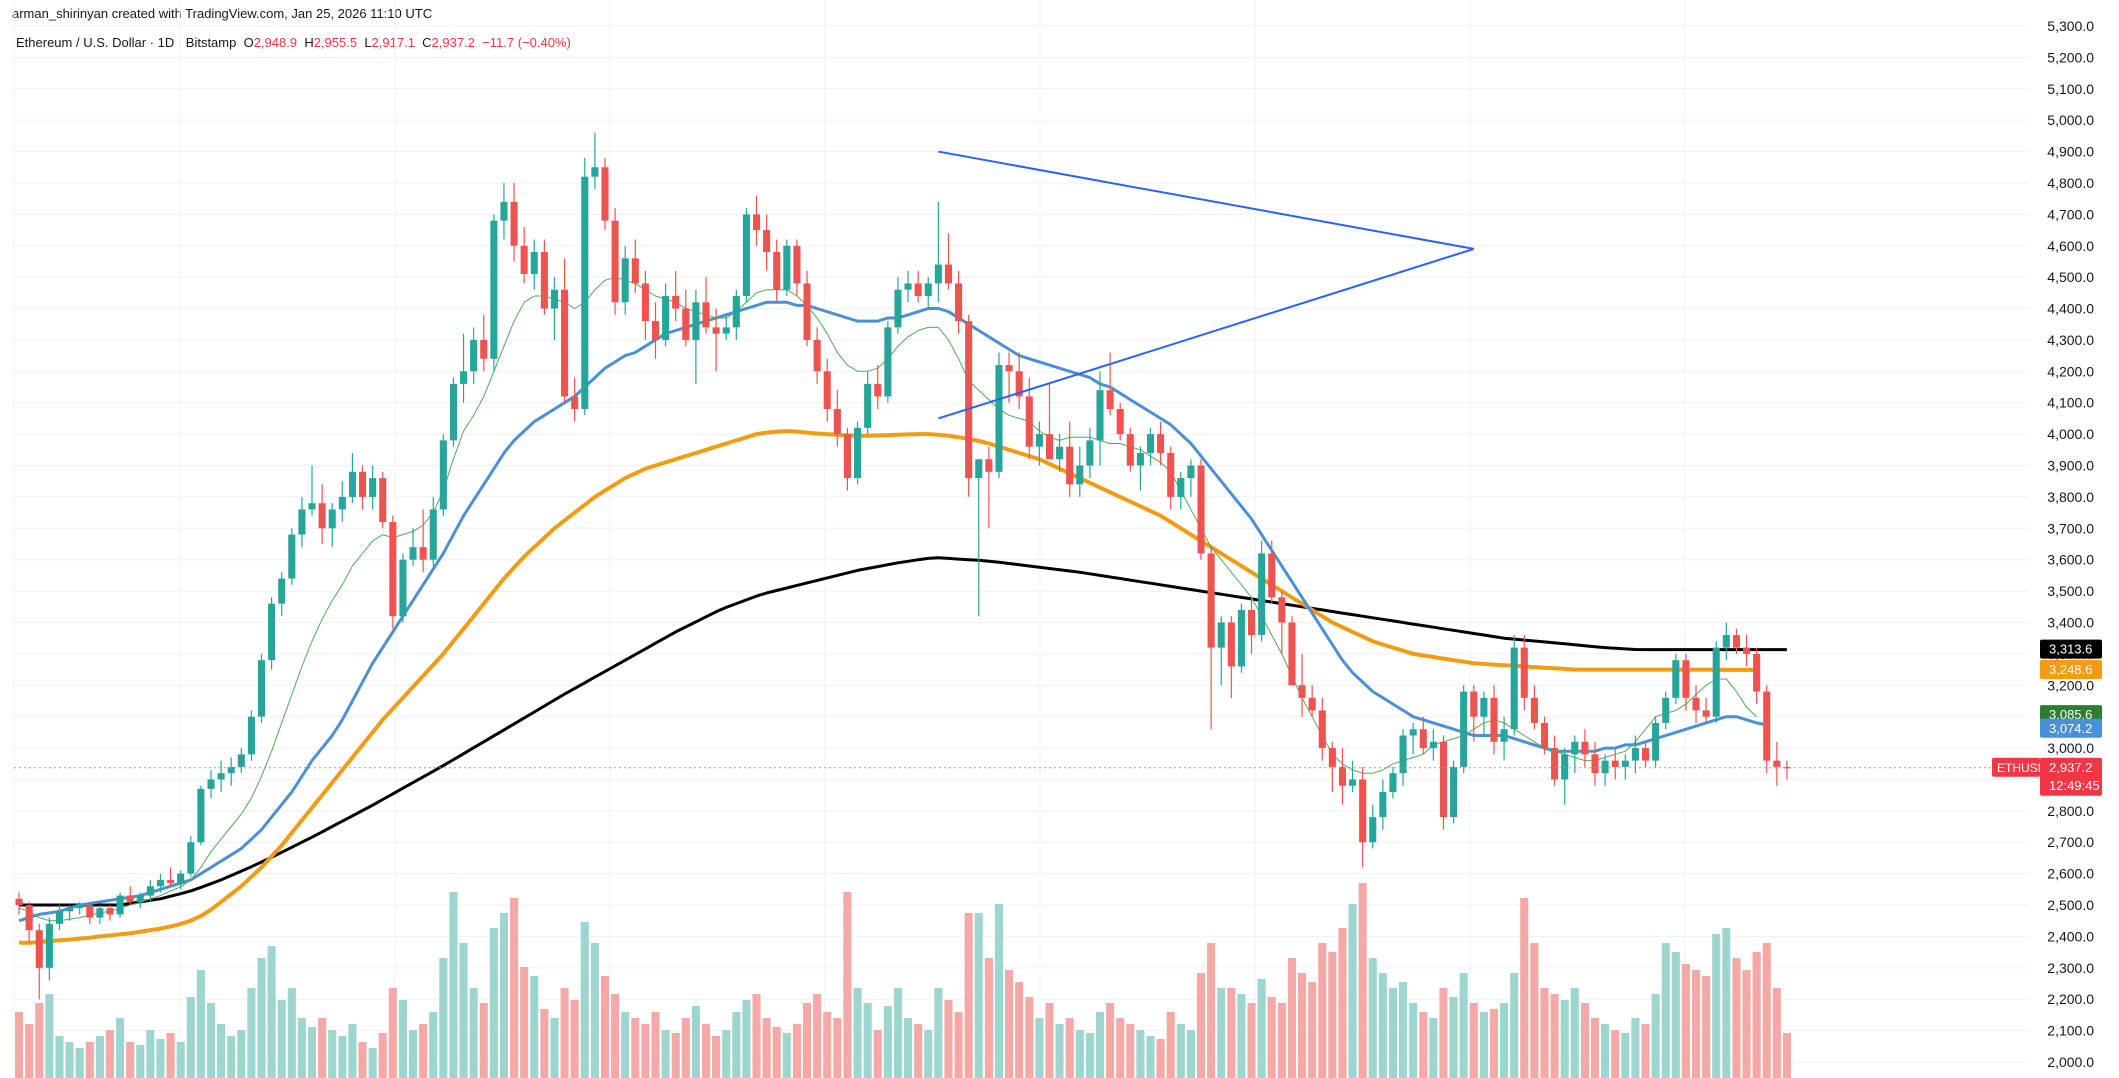 Image resolution: width=2119 pixels, height=1078 pixels. What do you see at coordinates (2070, 434) in the screenshot?
I see `axis-tick-label: 4,000.0` at bounding box center [2070, 434].